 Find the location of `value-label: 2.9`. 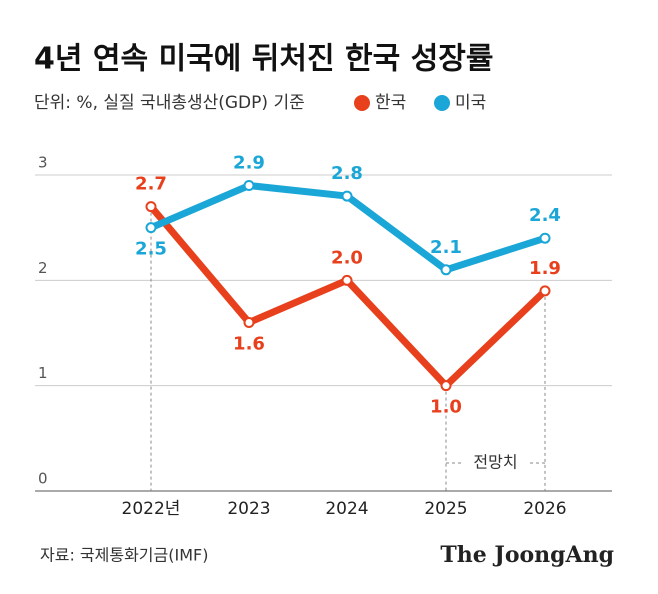

value-label: 2.9 is located at coordinates (249, 163).